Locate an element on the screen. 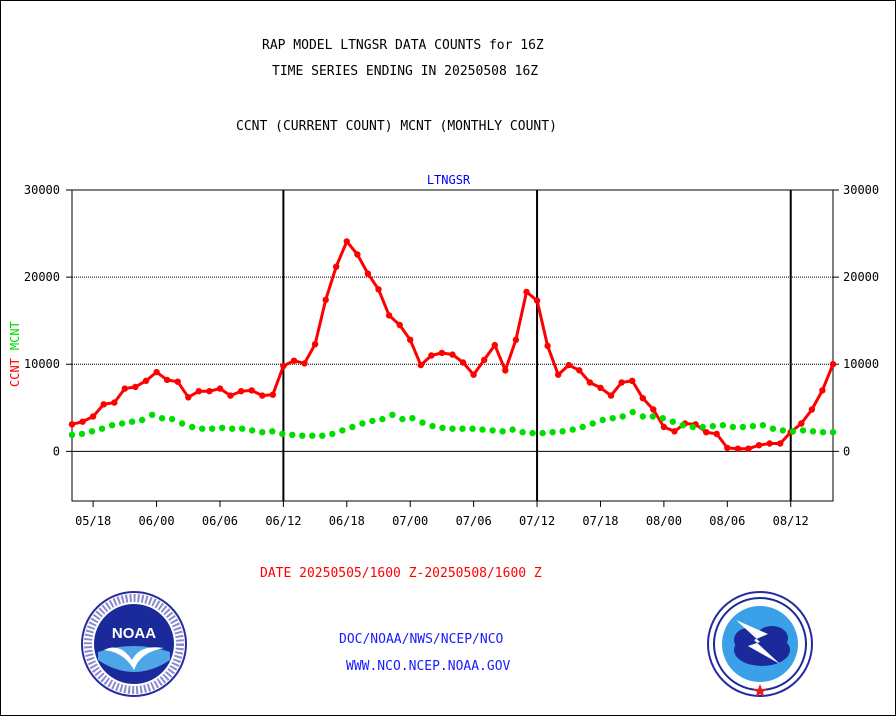  noaa-logo-icon: NOAA is located at coordinates (134, 644).